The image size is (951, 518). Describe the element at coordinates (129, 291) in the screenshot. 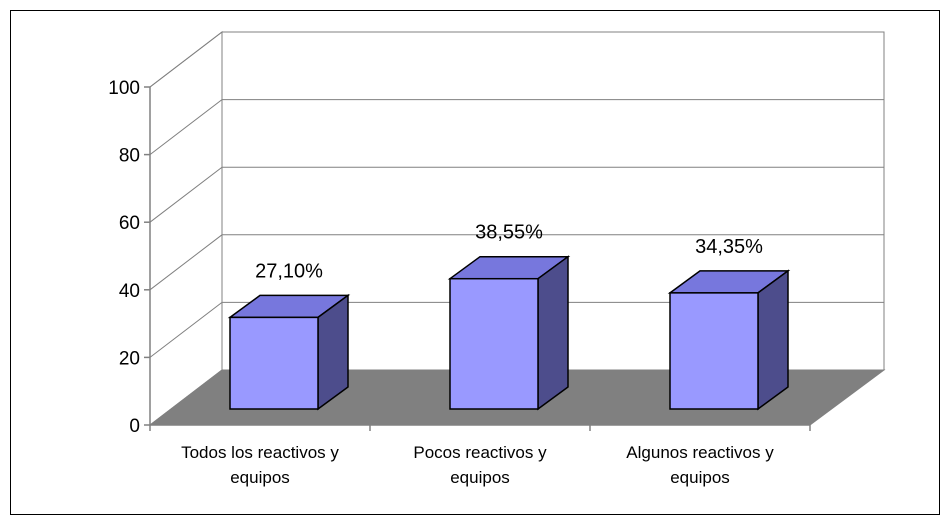

I see `y-tick-label: 40` at that location.